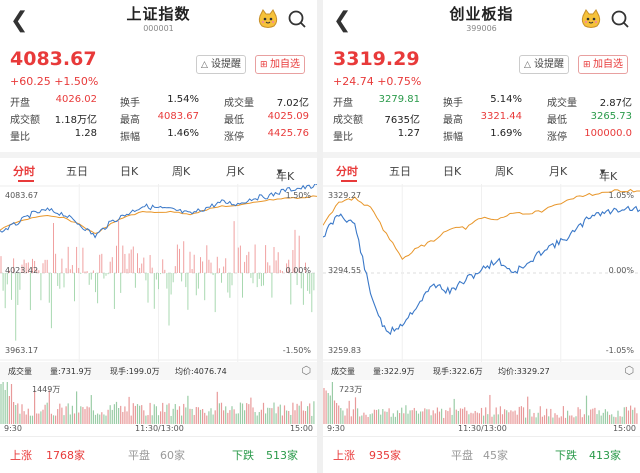 The height and width of the screenshot is (473, 640). I want to click on flat-label: 平盘, so click(139, 455).